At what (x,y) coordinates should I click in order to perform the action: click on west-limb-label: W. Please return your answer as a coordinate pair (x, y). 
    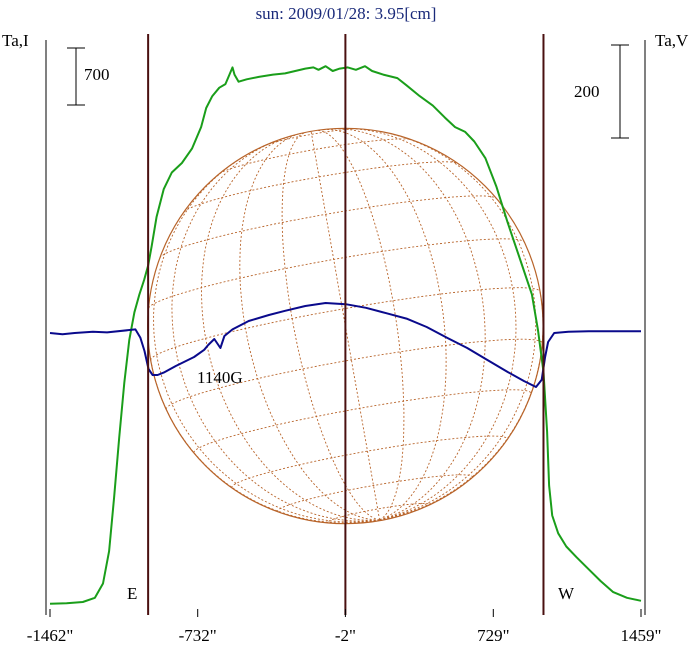
    Looking at the image, I should click on (566, 593).